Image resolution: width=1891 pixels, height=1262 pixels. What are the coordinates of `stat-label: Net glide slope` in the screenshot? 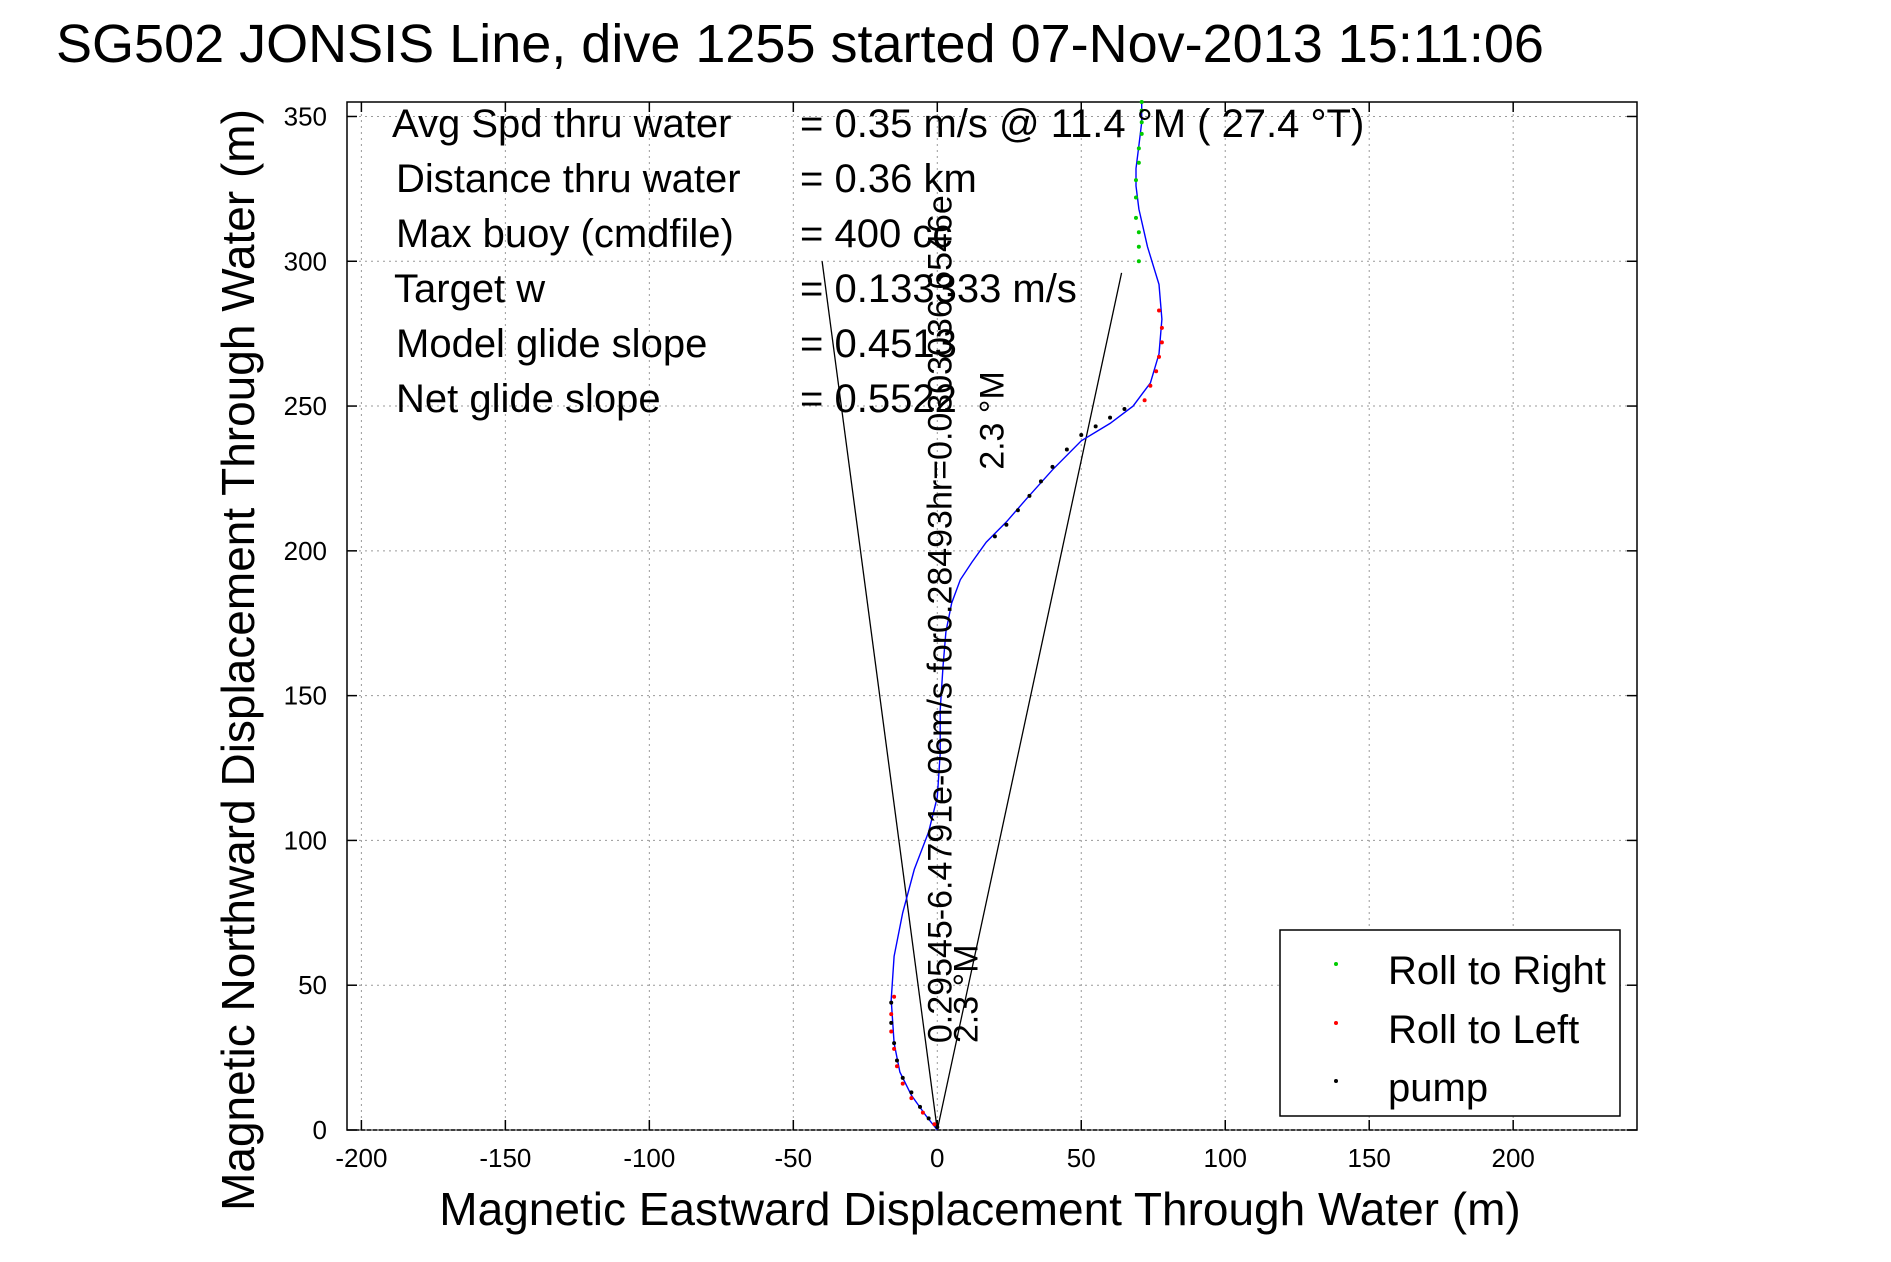 It's located at (528, 399).